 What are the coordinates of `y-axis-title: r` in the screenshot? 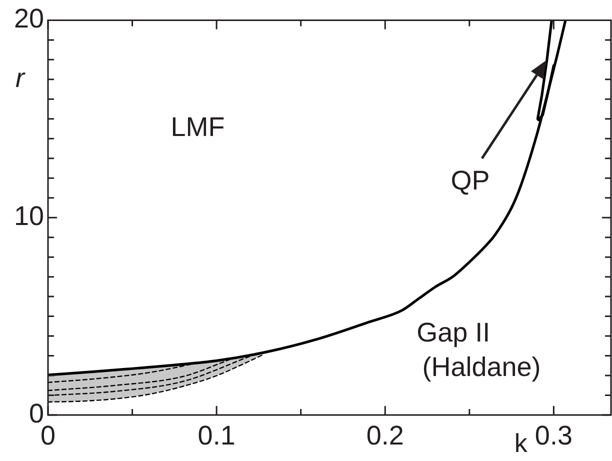 It's located at (21, 77).